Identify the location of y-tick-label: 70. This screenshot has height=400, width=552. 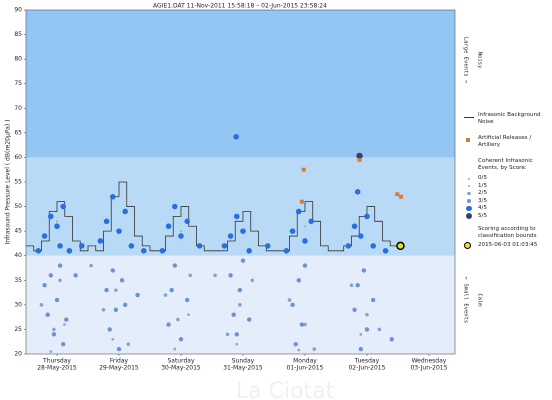
(18, 108).